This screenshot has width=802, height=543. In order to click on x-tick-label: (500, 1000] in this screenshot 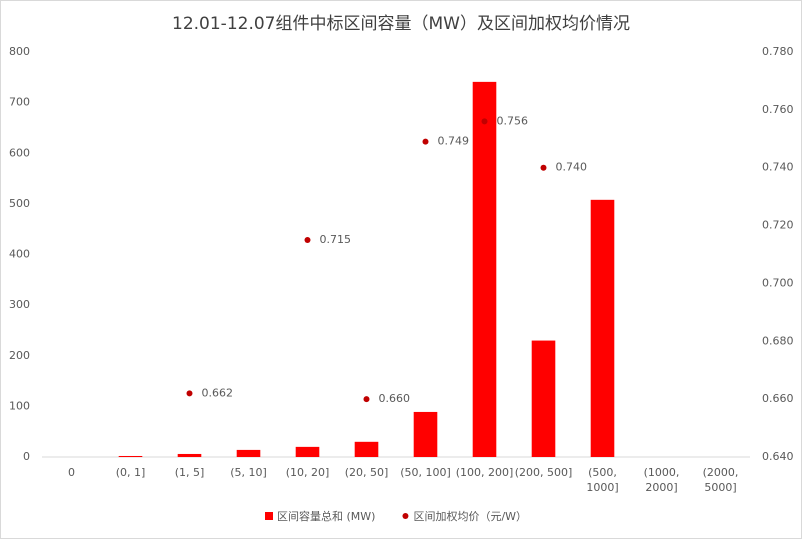, I will do `click(602, 480)`.